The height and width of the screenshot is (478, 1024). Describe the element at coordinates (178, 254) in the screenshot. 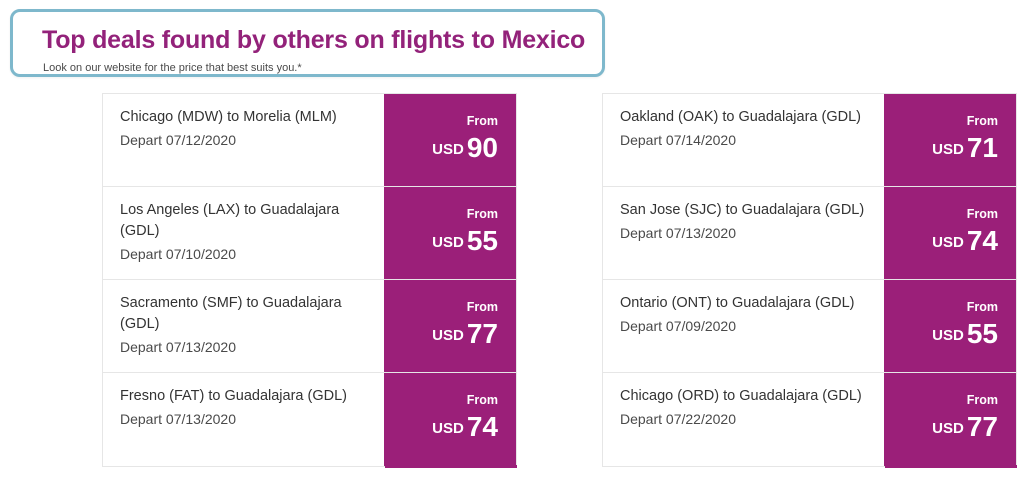

I see `deal-depart-date: Depart 07/10/2020` at that location.